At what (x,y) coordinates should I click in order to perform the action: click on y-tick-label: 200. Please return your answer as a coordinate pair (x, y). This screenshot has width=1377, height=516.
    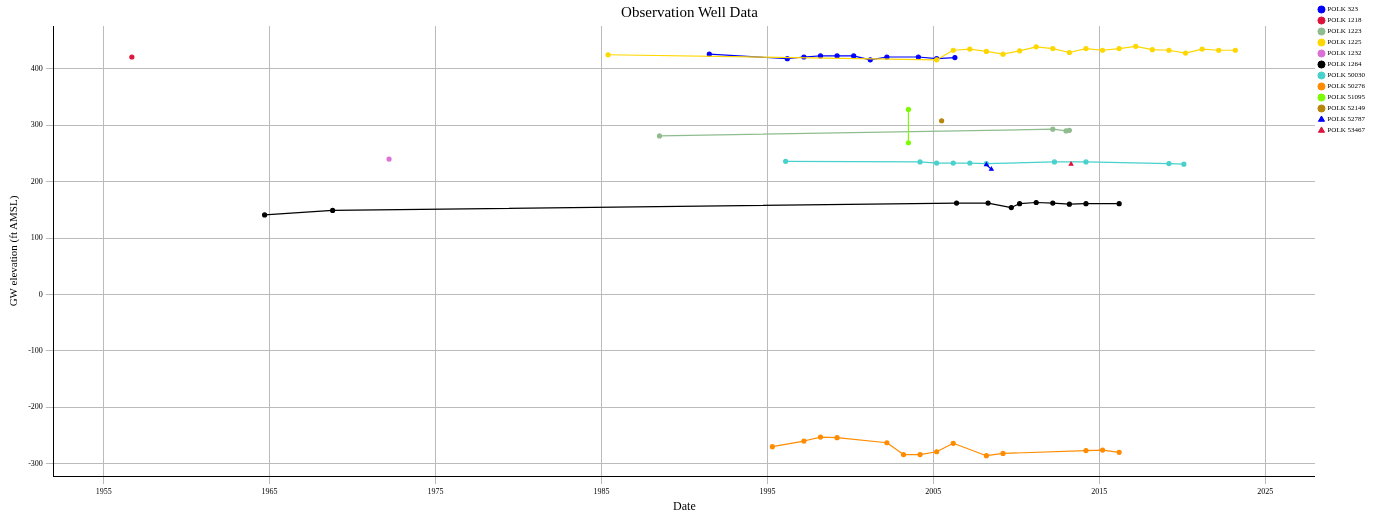
    Looking at the image, I should click on (36, 181).